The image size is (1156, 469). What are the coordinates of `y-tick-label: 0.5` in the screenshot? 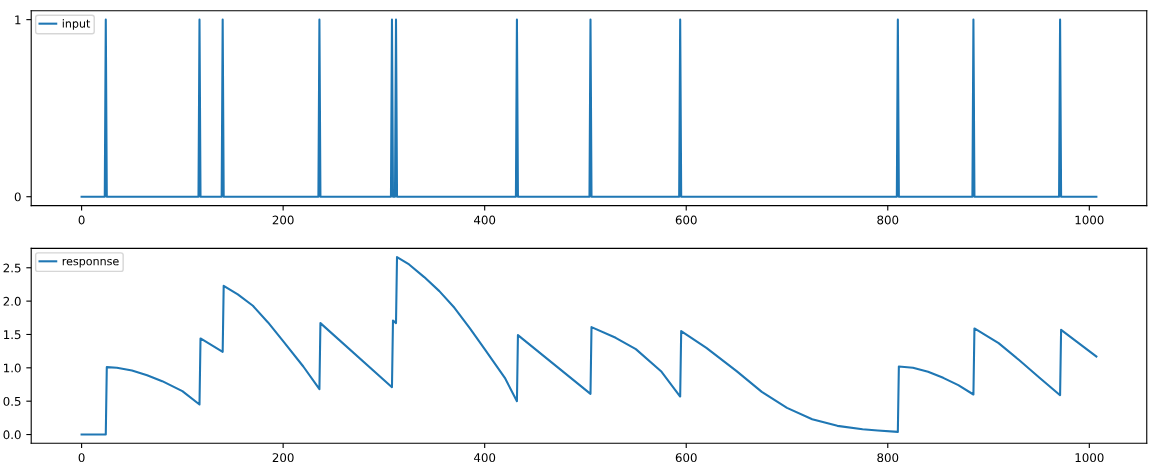 It's located at (12, 401).